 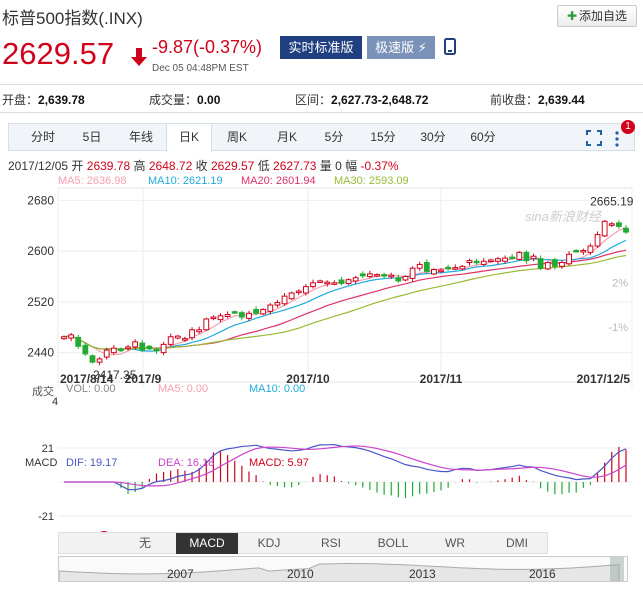 What do you see at coordinates (207, 543) in the screenshot?
I see `tab-macd: MACD` at bounding box center [207, 543].